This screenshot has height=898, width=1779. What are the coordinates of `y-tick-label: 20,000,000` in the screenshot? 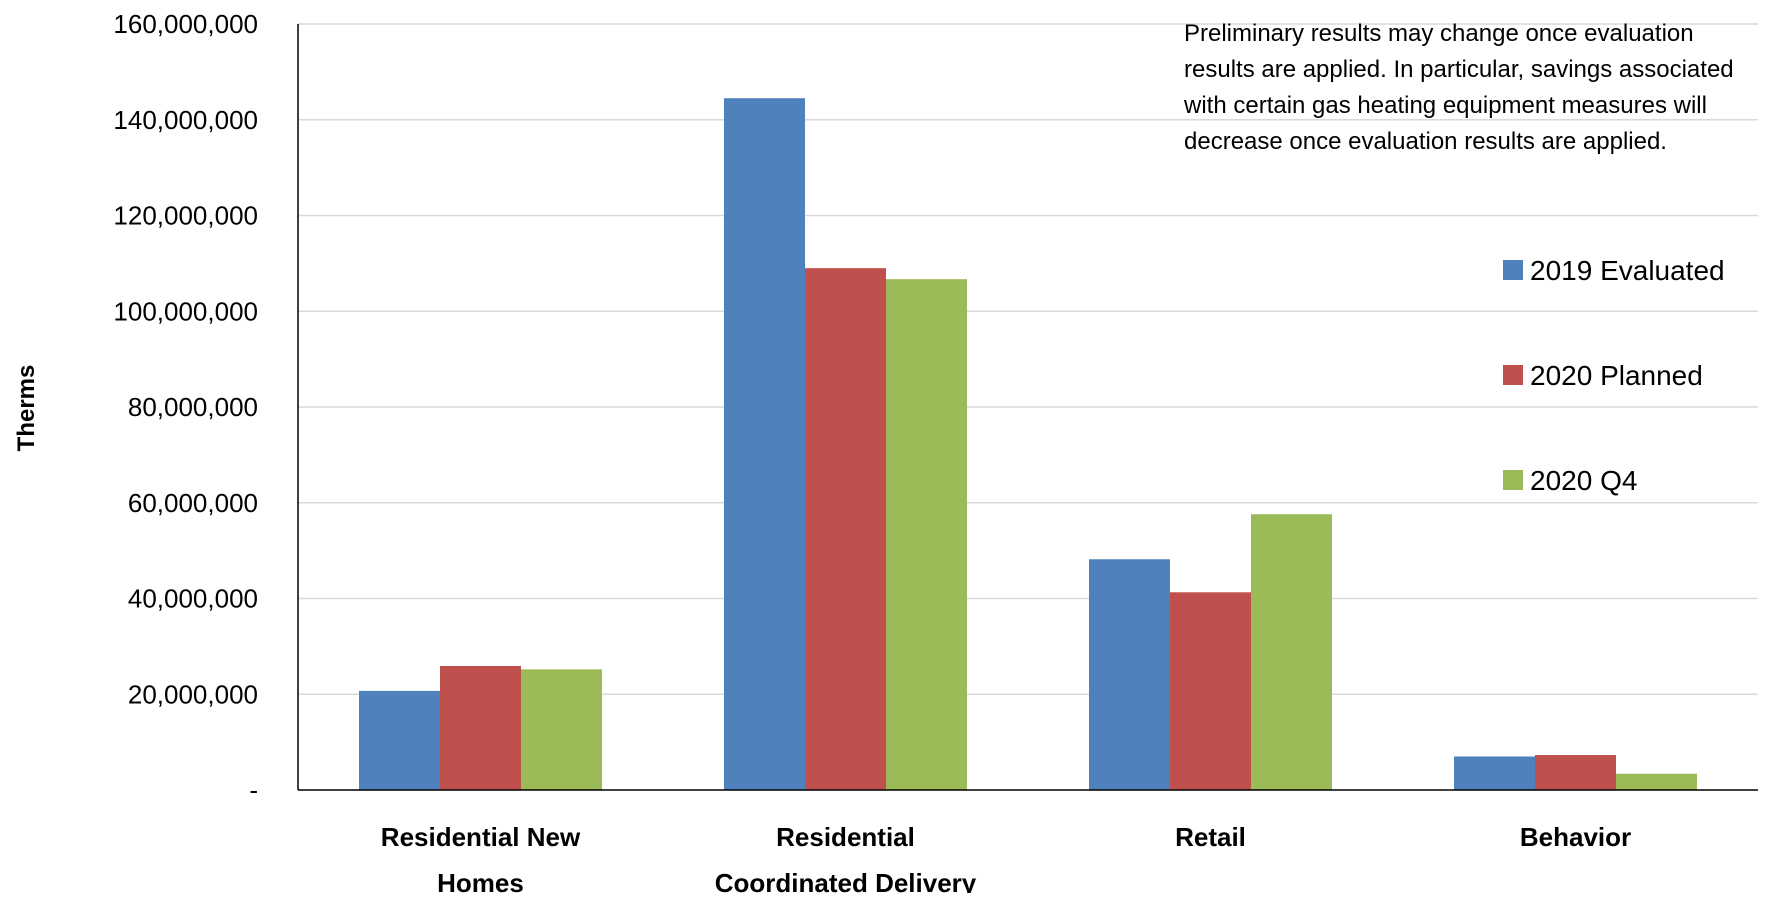 It's located at (193, 694).